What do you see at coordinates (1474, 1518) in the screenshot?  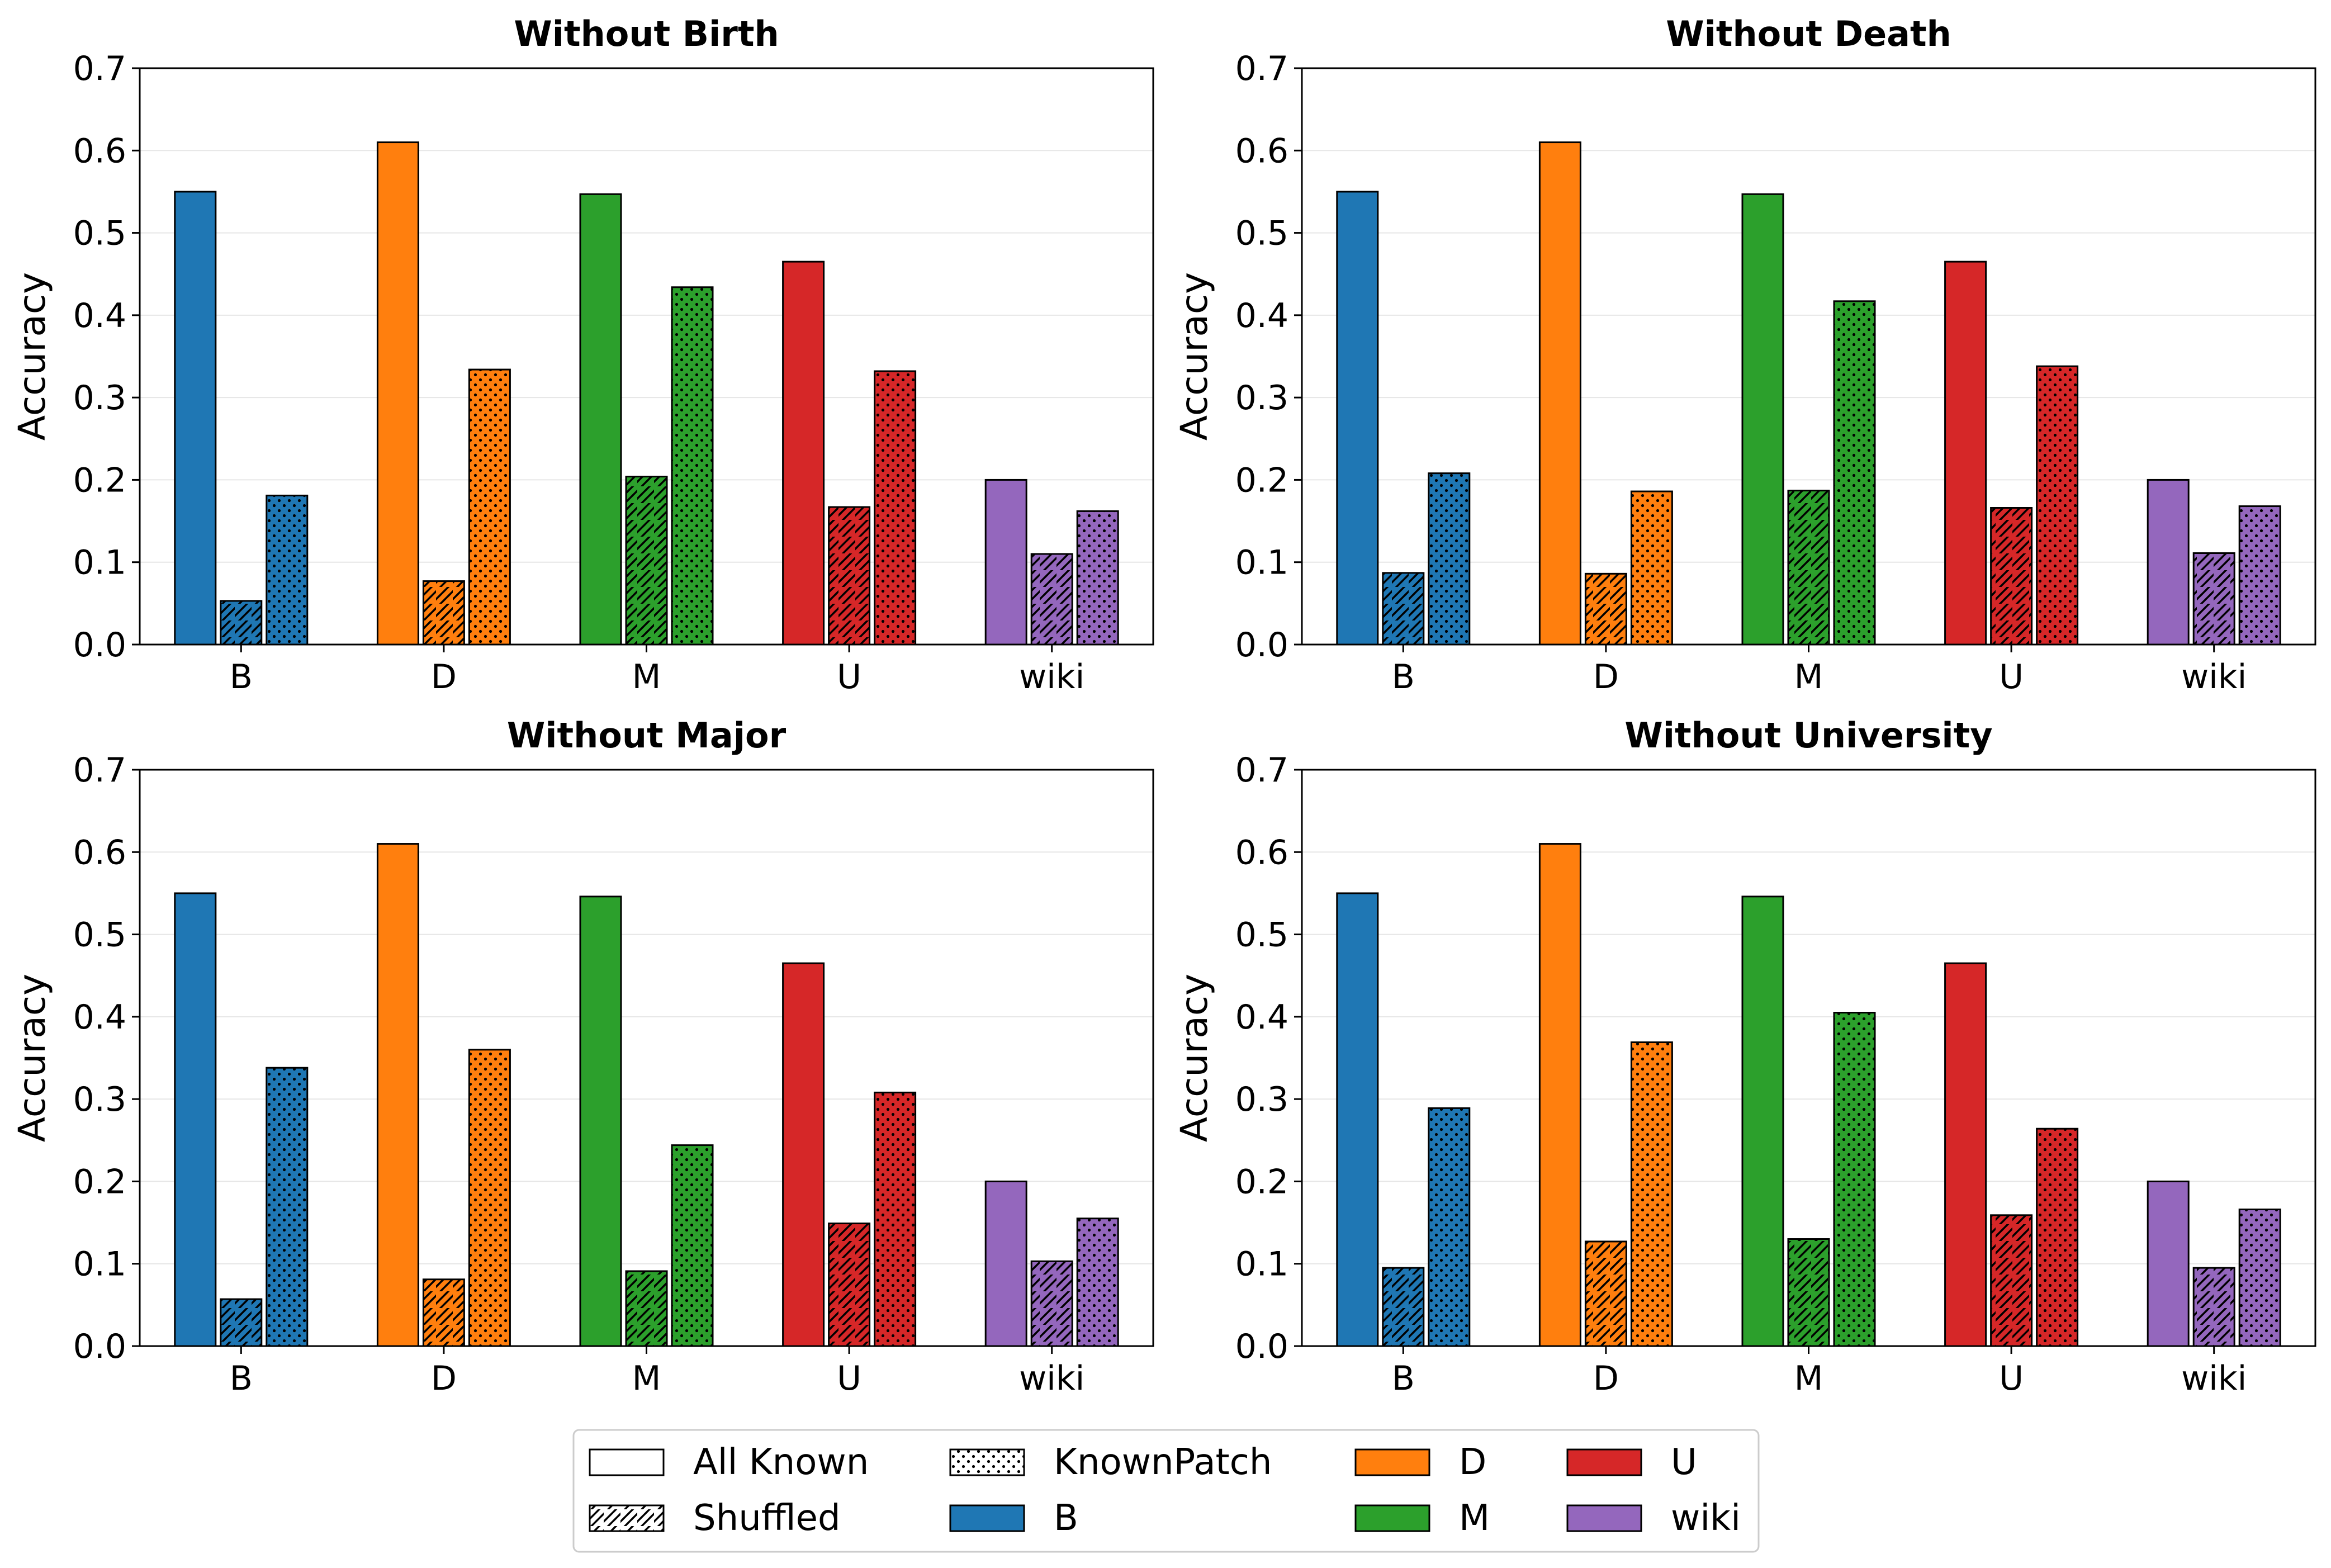 I see `legend-label: M` at bounding box center [1474, 1518].